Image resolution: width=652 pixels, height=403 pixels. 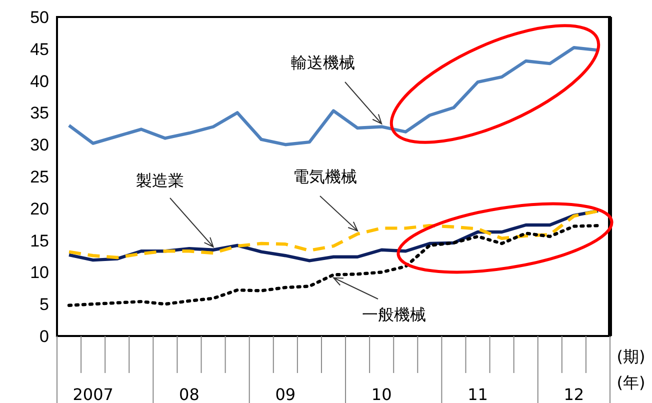 I want to click on y-tick-label: 50, so click(x=39, y=18).